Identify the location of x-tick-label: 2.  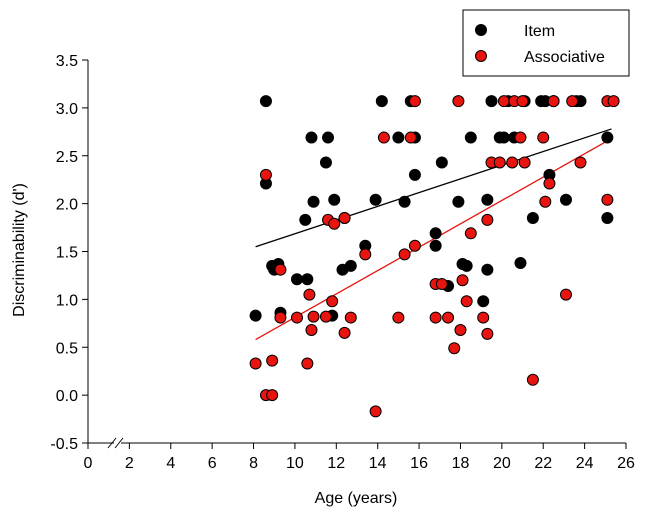
(129, 463).